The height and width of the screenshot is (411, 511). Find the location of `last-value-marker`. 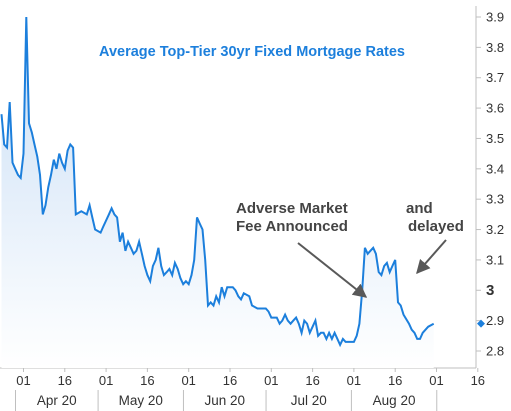

last-value-marker is located at coordinates (481, 323).